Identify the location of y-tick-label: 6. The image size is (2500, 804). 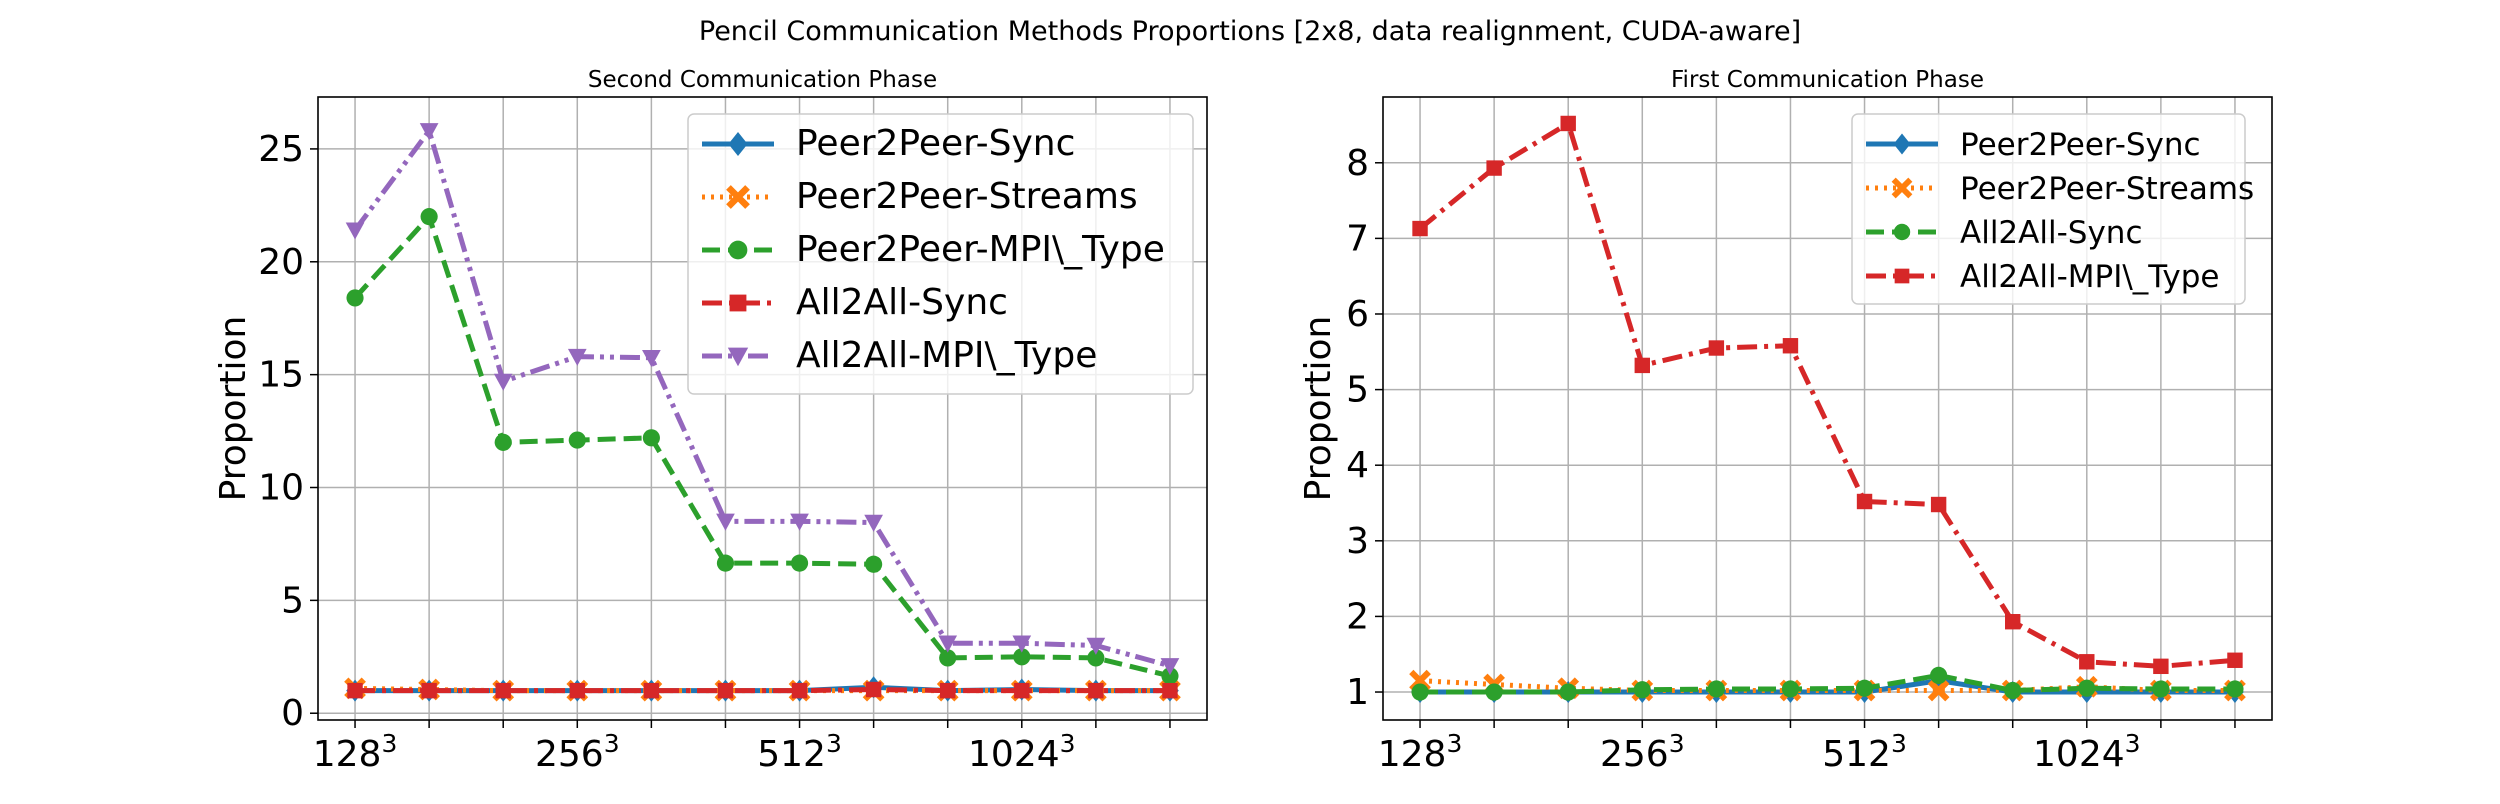
(1357, 314).